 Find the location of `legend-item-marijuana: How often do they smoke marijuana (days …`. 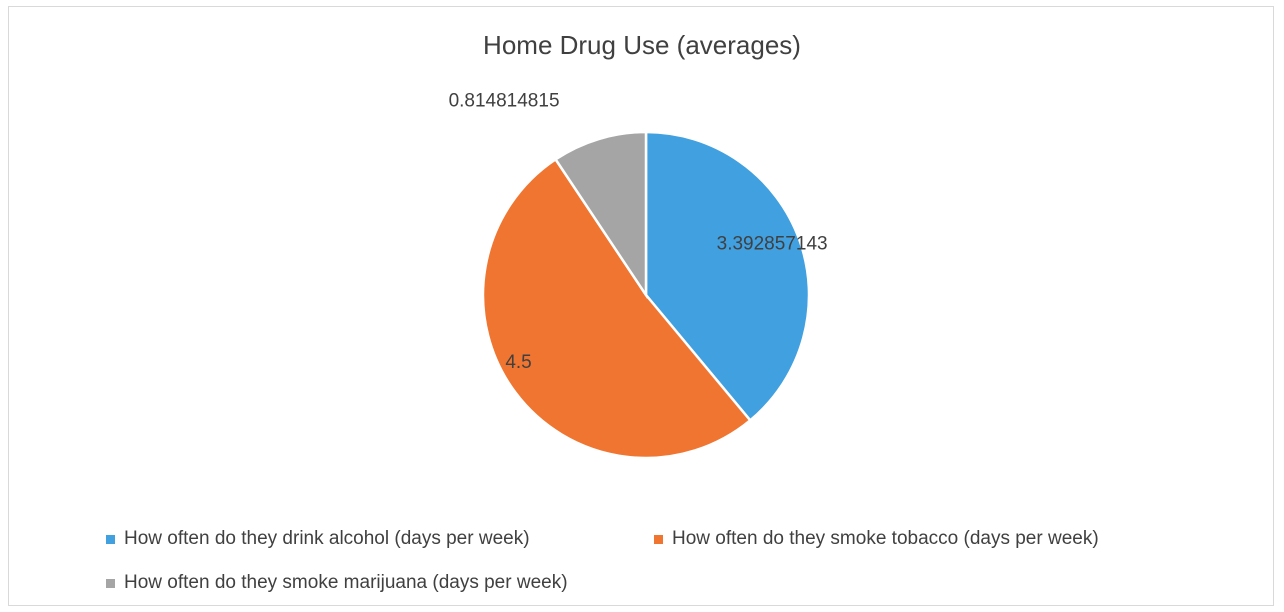

legend-item-marijuana: How often do they smoke marijuana (days … is located at coordinates (337, 583).